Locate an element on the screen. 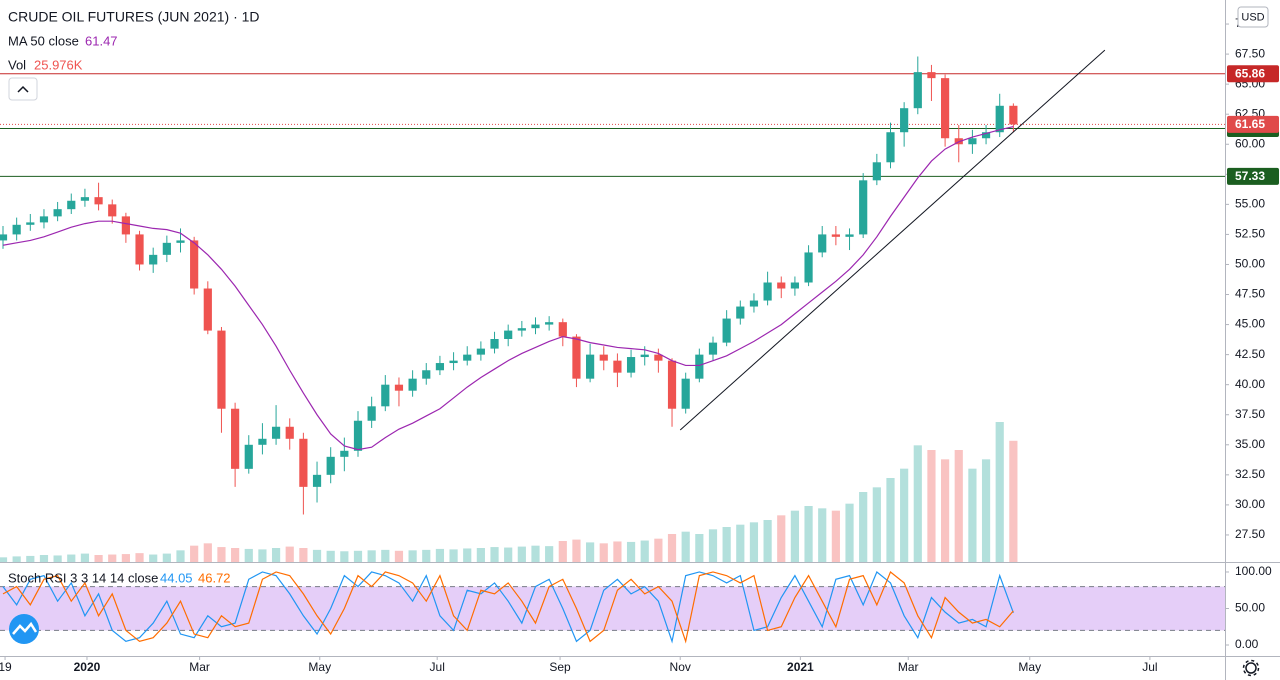  chart-title: CRUDE OIL FUTURES (JUN 2021) · 1D is located at coordinates (134, 17).